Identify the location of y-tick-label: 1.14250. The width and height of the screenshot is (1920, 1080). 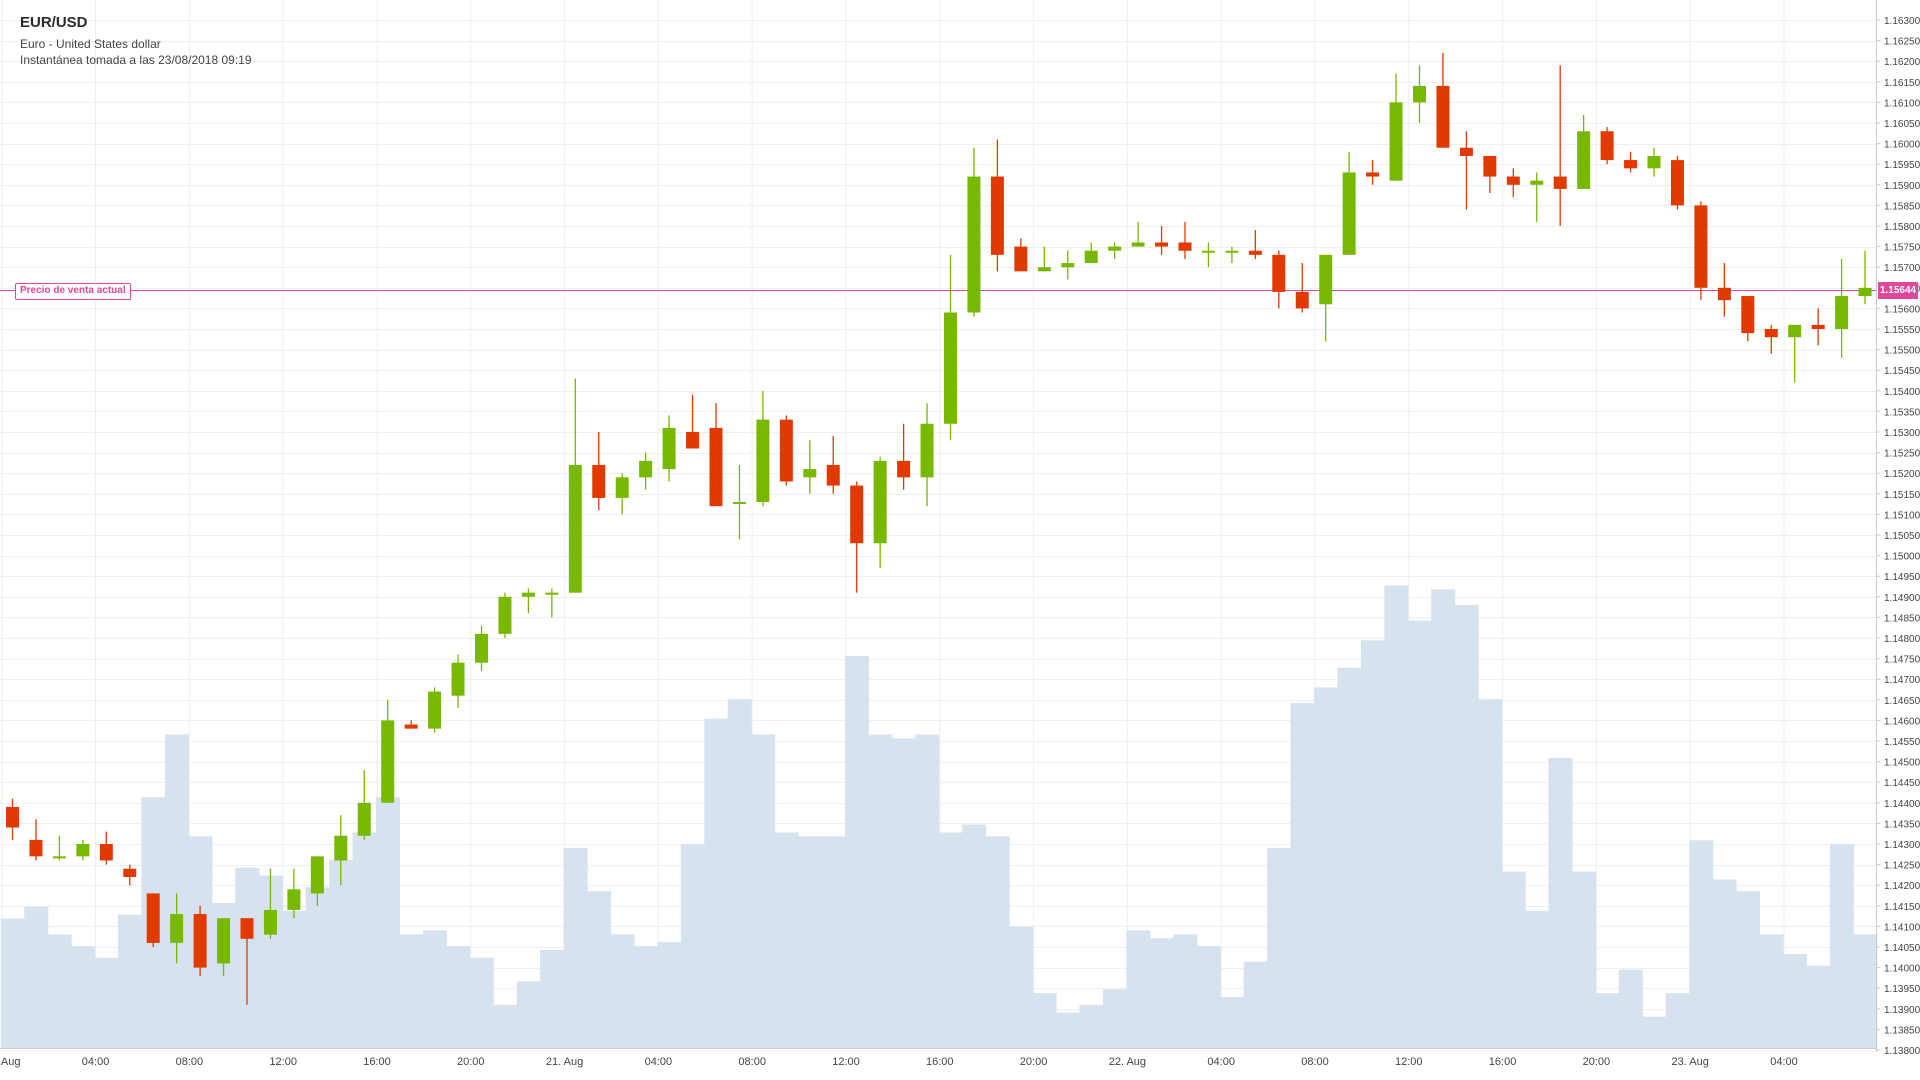
(1902, 866).